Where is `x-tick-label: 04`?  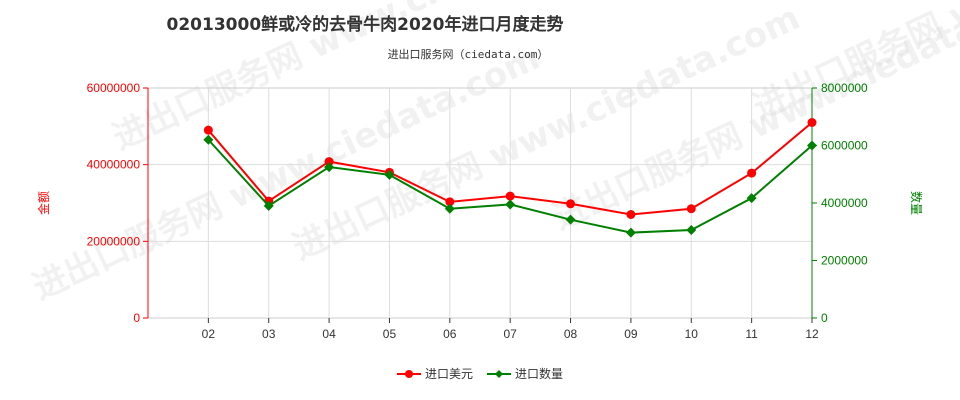
x-tick-label: 04 is located at coordinates (329, 334).